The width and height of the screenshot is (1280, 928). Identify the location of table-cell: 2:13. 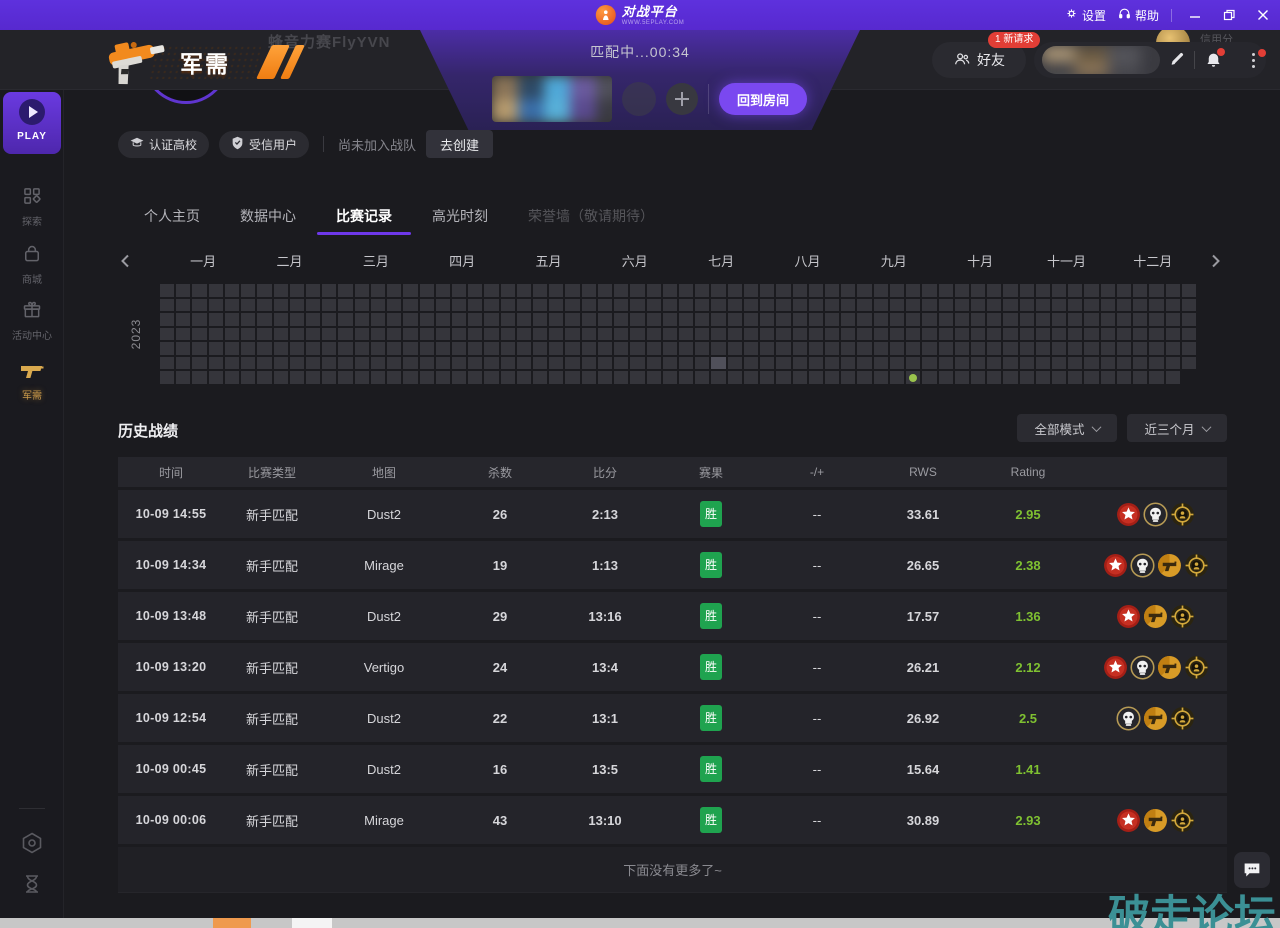
(605, 514).